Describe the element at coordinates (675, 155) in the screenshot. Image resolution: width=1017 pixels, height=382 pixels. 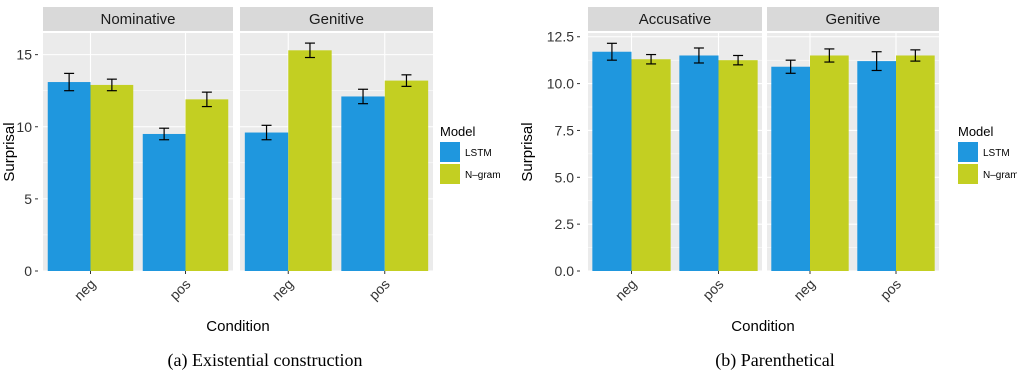
I see `facet-accusative: Accusative neg pos` at that location.